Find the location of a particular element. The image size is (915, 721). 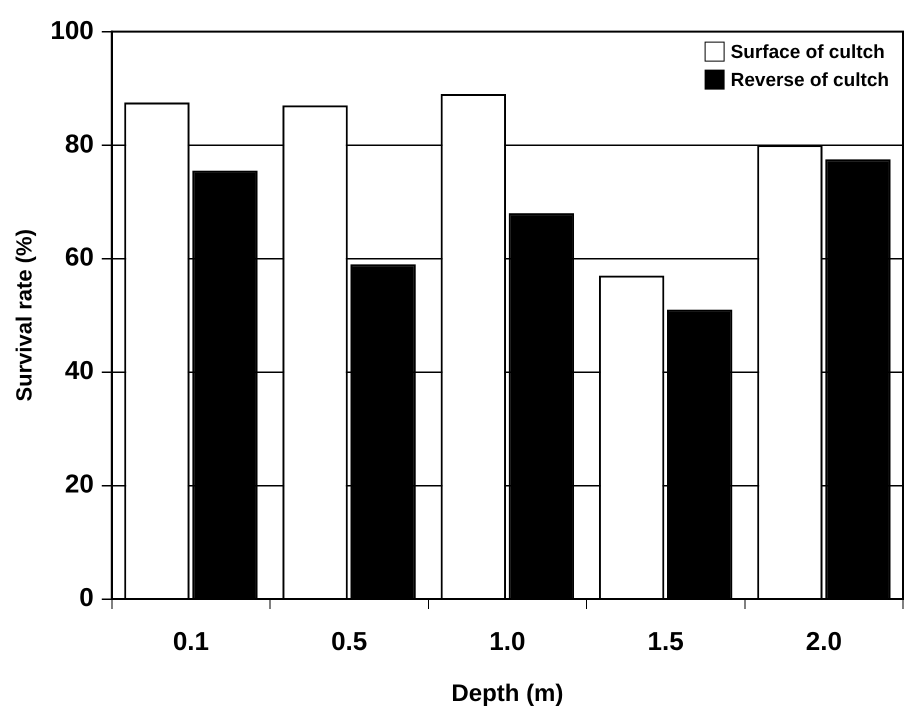

x-tick-label: 1.5 is located at coordinates (666, 641).